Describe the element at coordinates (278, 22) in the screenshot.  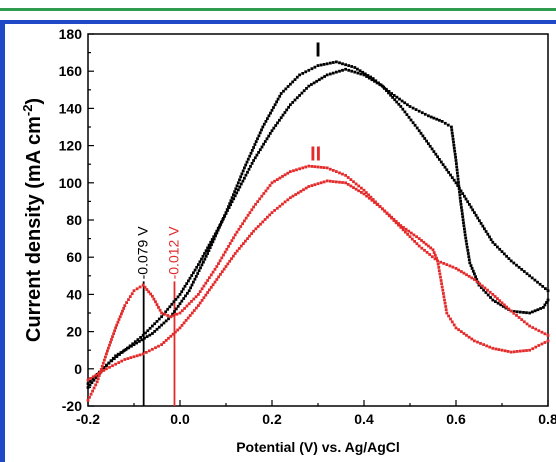
I see `blue-border-top` at that location.